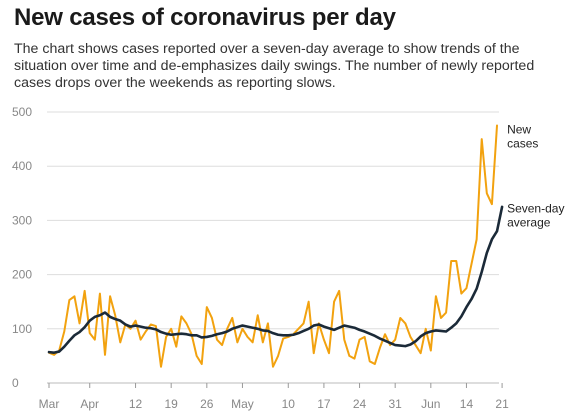  What do you see at coordinates (172, 404) in the screenshot?
I see `x-tick-label: 19` at bounding box center [172, 404].